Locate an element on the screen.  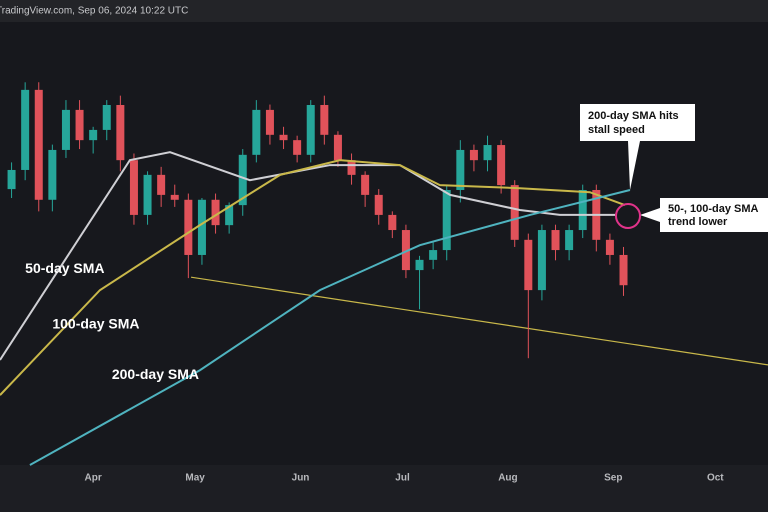
x-tick-label: Sep is located at coordinates (613, 478).